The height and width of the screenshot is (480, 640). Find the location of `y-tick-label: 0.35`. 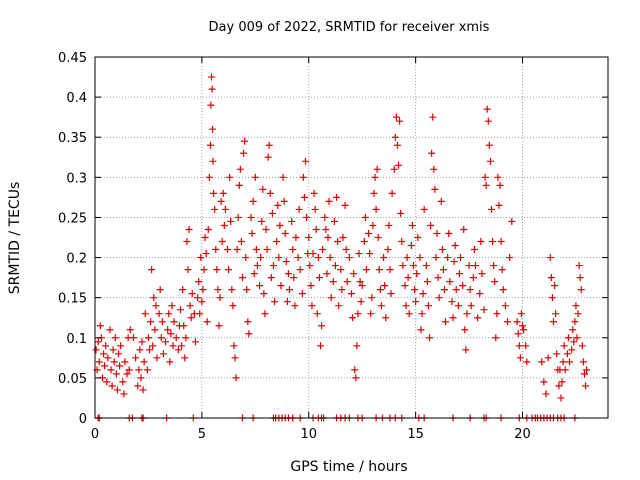

y-tick-label: 0.35 is located at coordinates (72, 138).